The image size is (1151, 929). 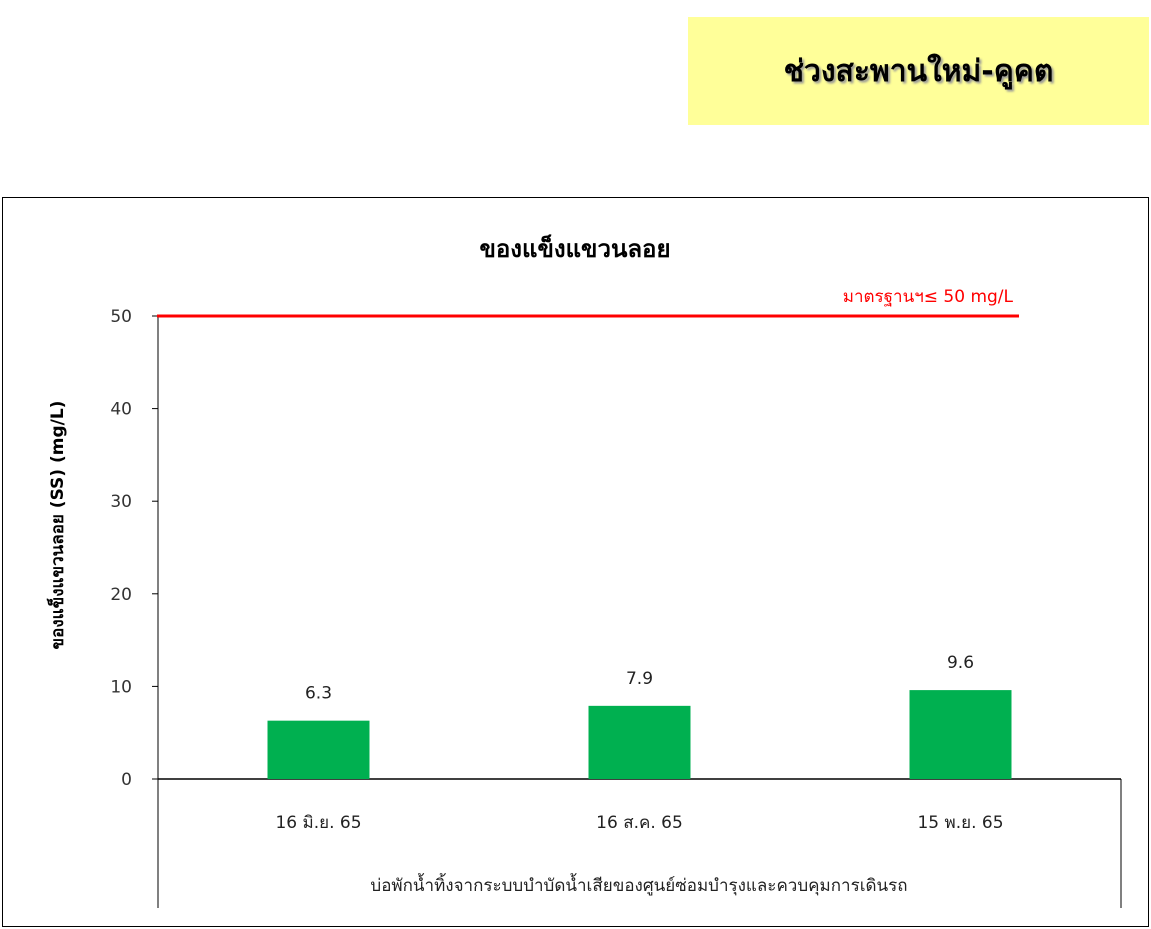 What do you see at coordinates (928, 297) in the screenshot?
I see `reference-line-label: มาตรฐานฯ≤ 50 mg/L` at bounding box center [928, 297].